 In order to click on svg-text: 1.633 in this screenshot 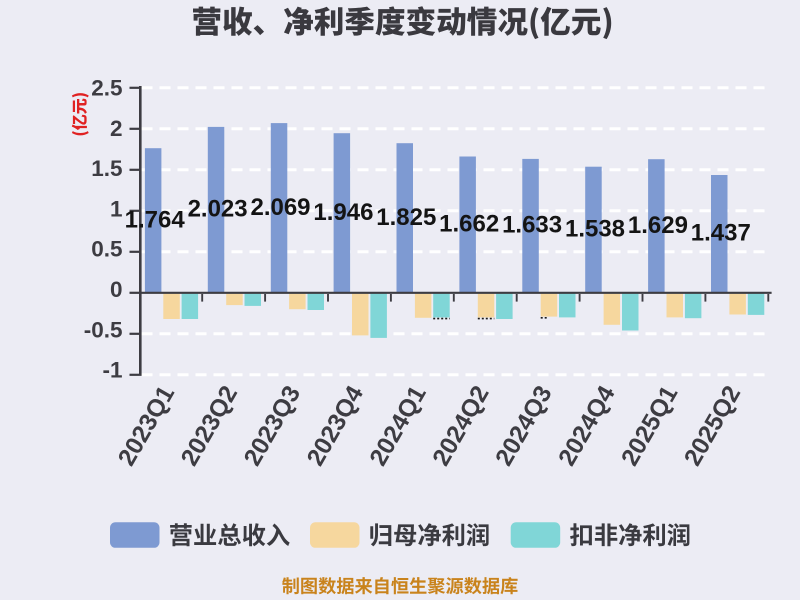, I will do `click(532, 225)`.